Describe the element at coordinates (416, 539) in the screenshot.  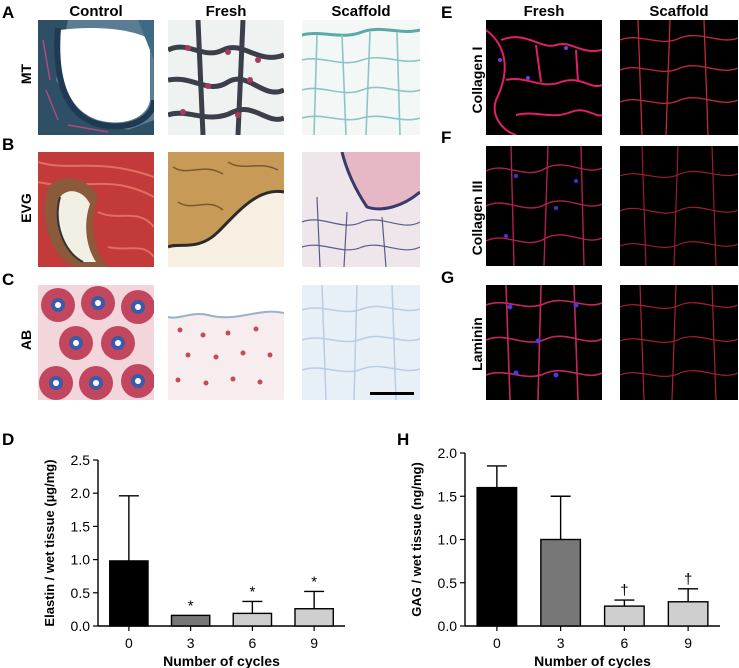
I see `y-axis-label: GAG / wet tissue (ng/mg)` at that location.